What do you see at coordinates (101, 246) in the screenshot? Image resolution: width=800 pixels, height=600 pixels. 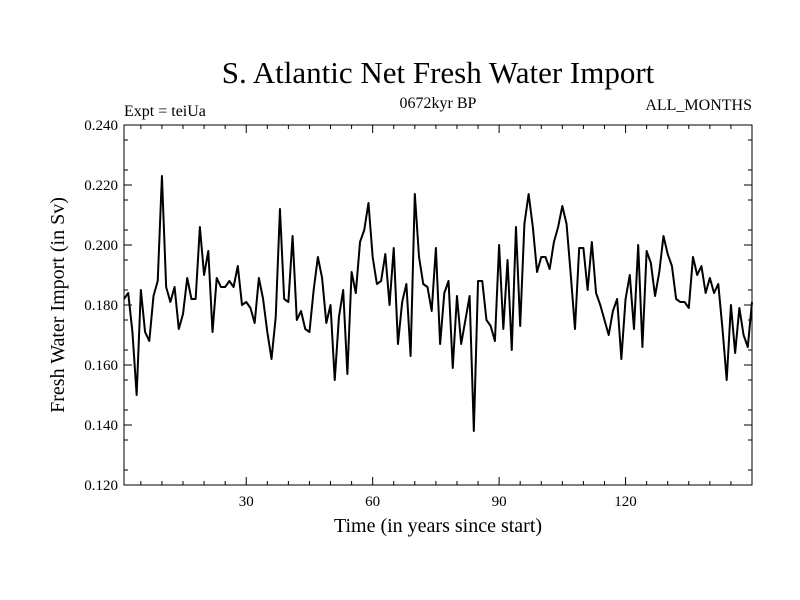 I see `y-tick-label: 0.200` at bounding box center [101, 246].